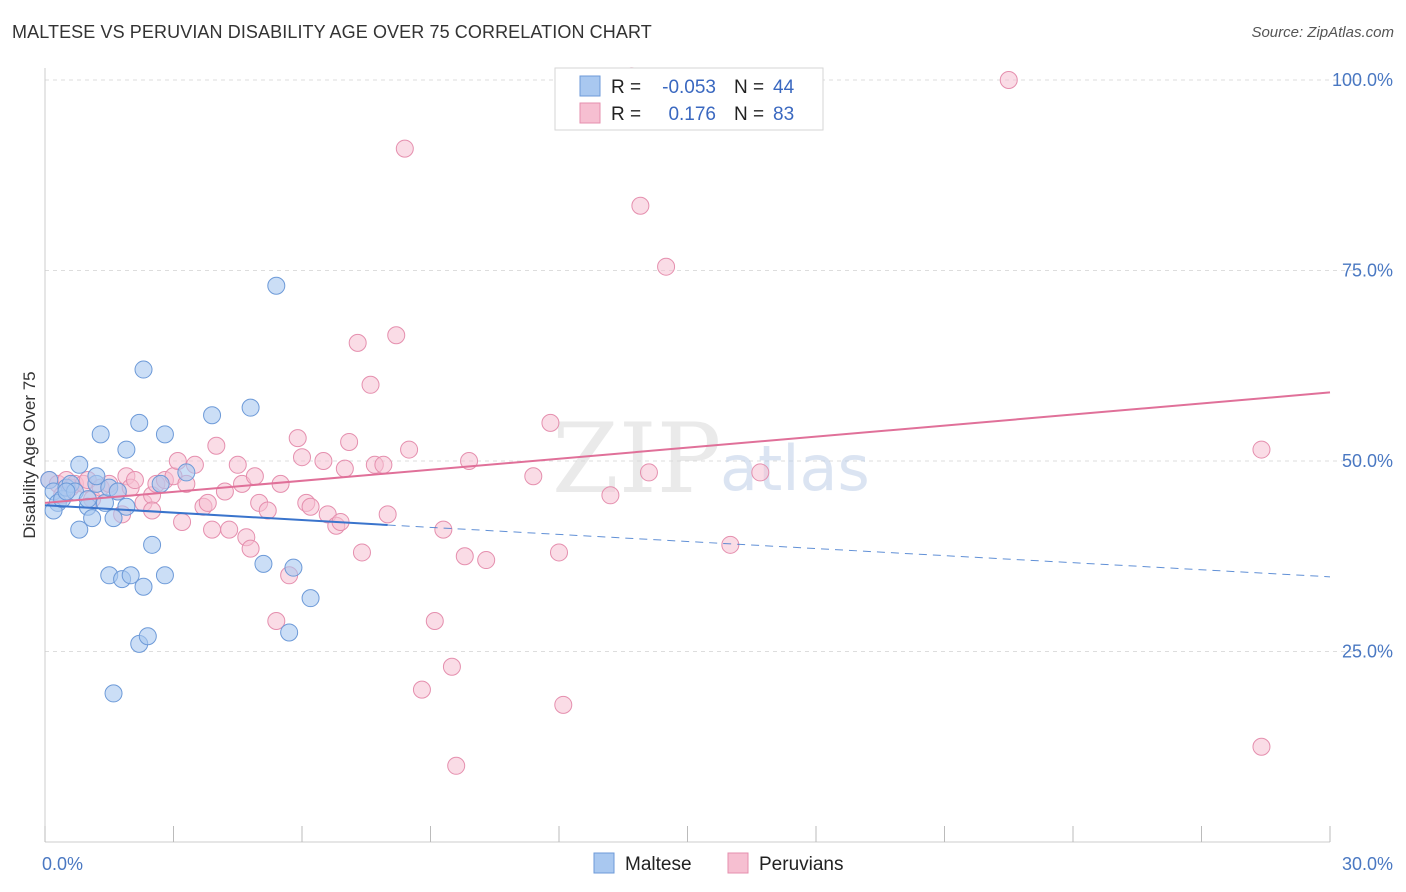 The width and height of the screenshot is (1406, 892). What do you see at coordinates (636, 459) in the screenshot?
I see `watermark-zip: ZIP` at bounding box center [636, 459].